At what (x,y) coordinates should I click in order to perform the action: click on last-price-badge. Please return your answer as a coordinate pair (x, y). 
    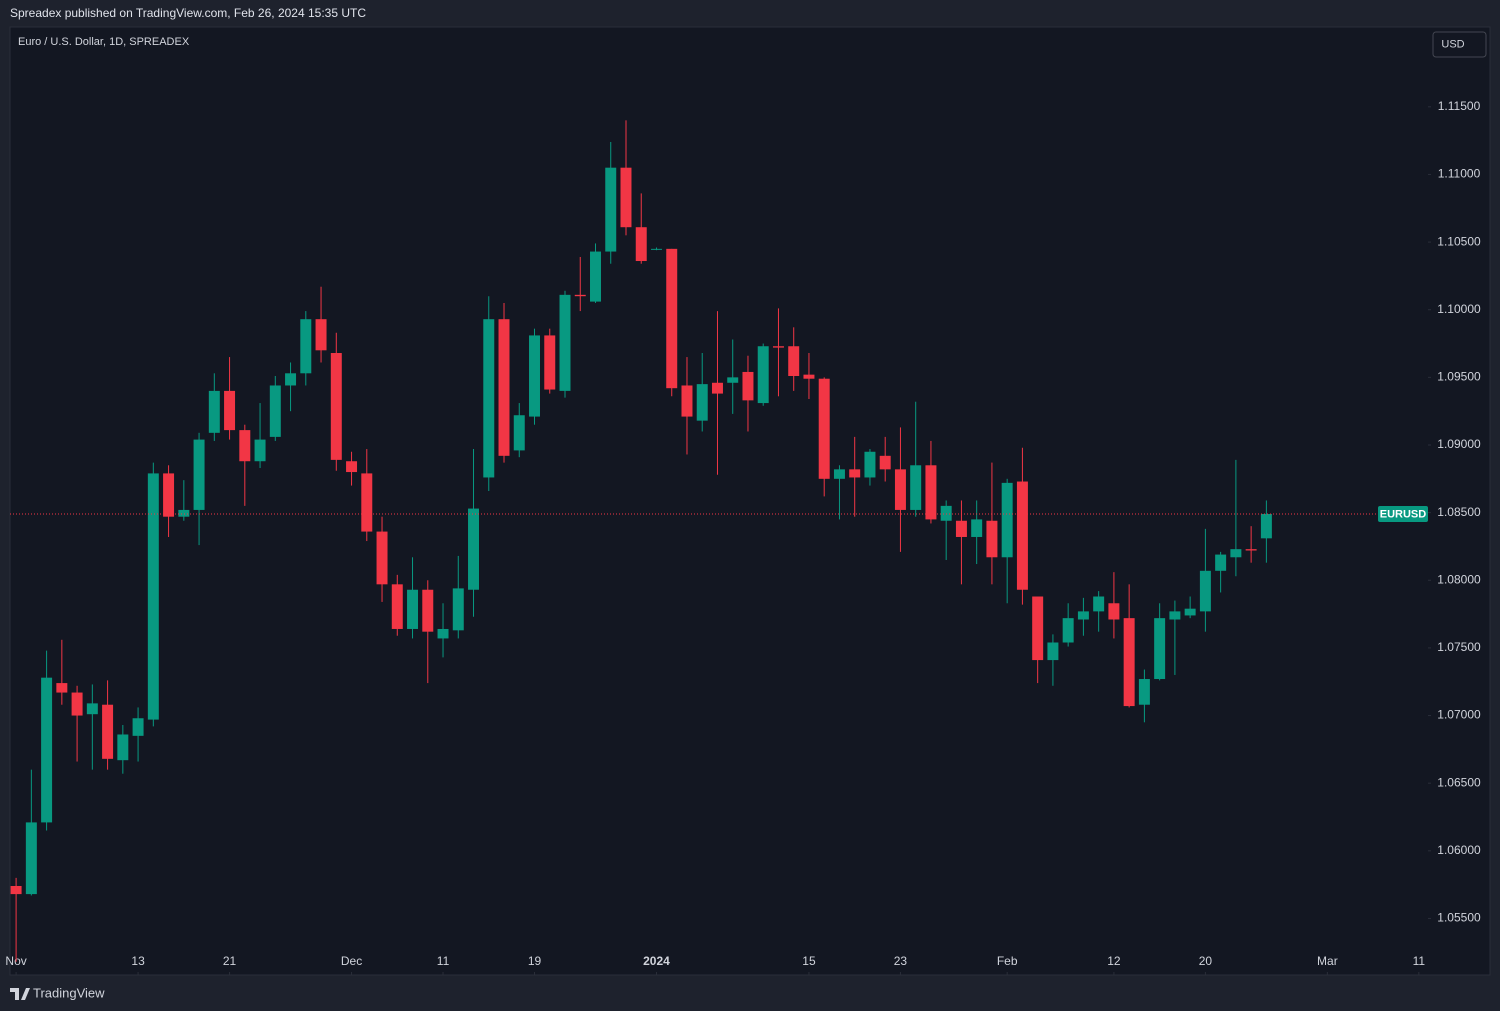
    Looking at the image, I should click on (1403, 513).